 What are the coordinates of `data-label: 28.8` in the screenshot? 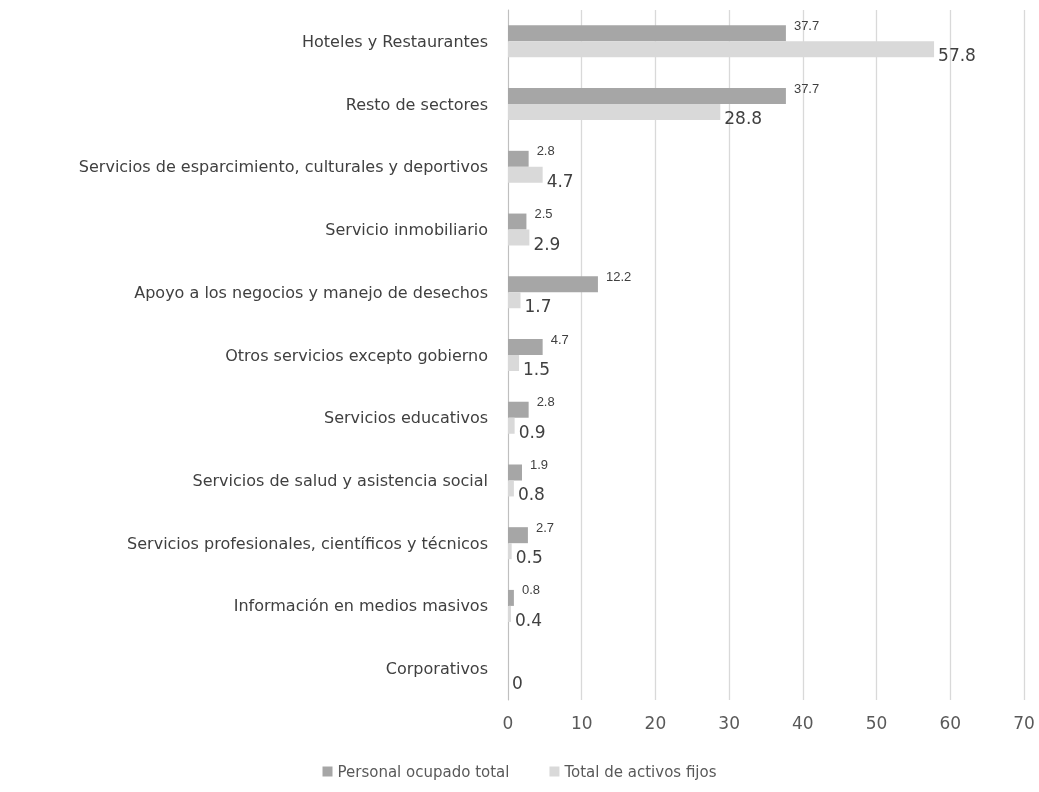 It's located at (743, 118).